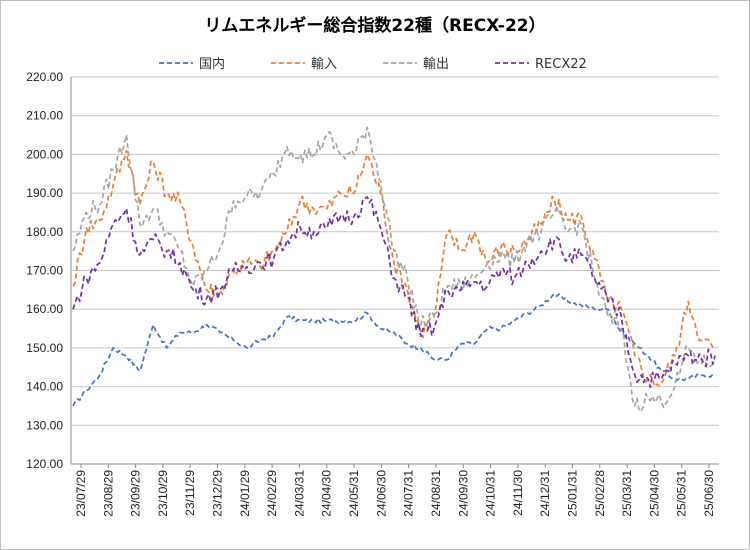 This screenshot has width=750, height=550. What do you see at coordinates (409, 493) in the screenshot?
I see `x-tick-label: 24/07/31` at bounding box center [409, 493].